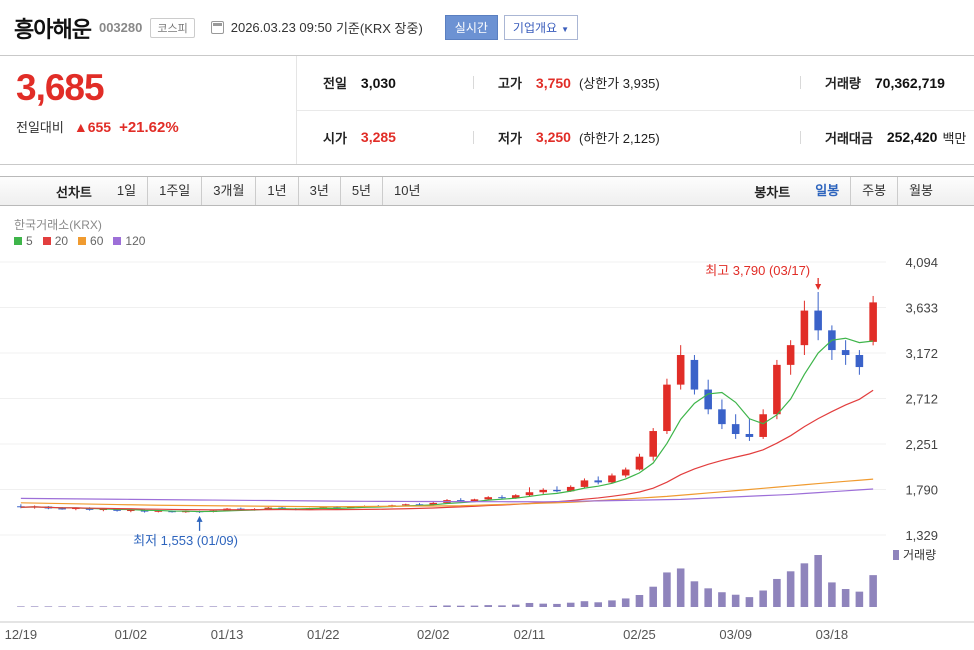 The height and width of the screenshot is (650, 974). What do you see at coordinates (60, 87) in the screenshot?
I see `current-price: 3,685` at bounding box center [60, 87].